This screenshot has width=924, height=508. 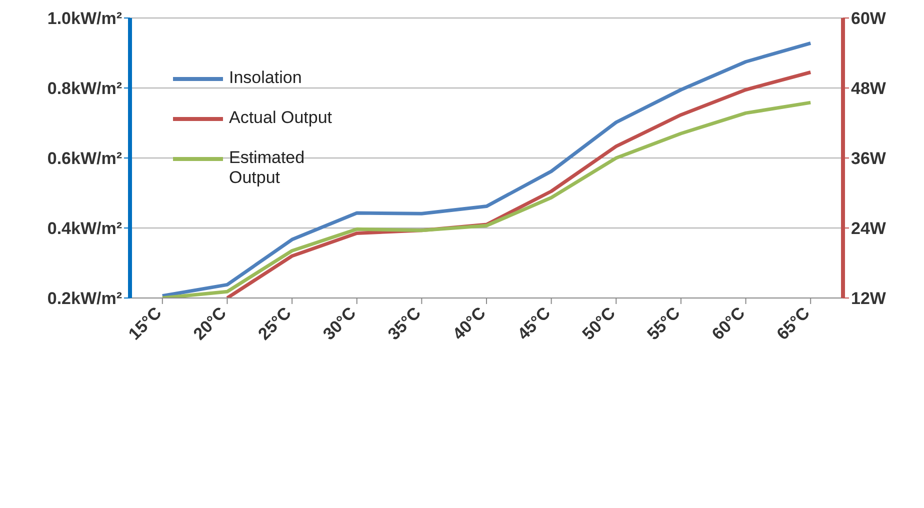 What do you see at coordinates (84, 228) in the screenshot?
I see `y-tick-label: 0.4kW/m²` at bounding box center [84, 228].